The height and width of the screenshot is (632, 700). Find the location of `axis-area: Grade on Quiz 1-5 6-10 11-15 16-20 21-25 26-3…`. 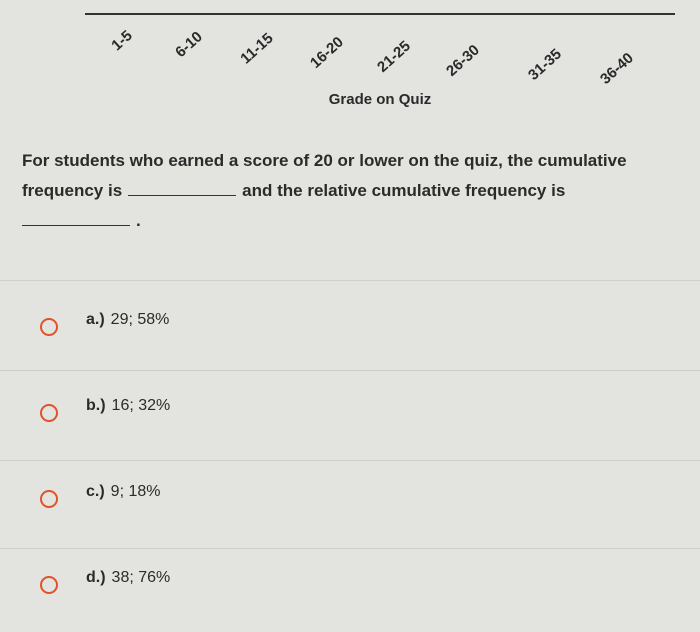

axis-area: Grade on Quiz 1-5 6-10 11-15 16-20 21-25 26-3… is located at coordinates (380, 60).